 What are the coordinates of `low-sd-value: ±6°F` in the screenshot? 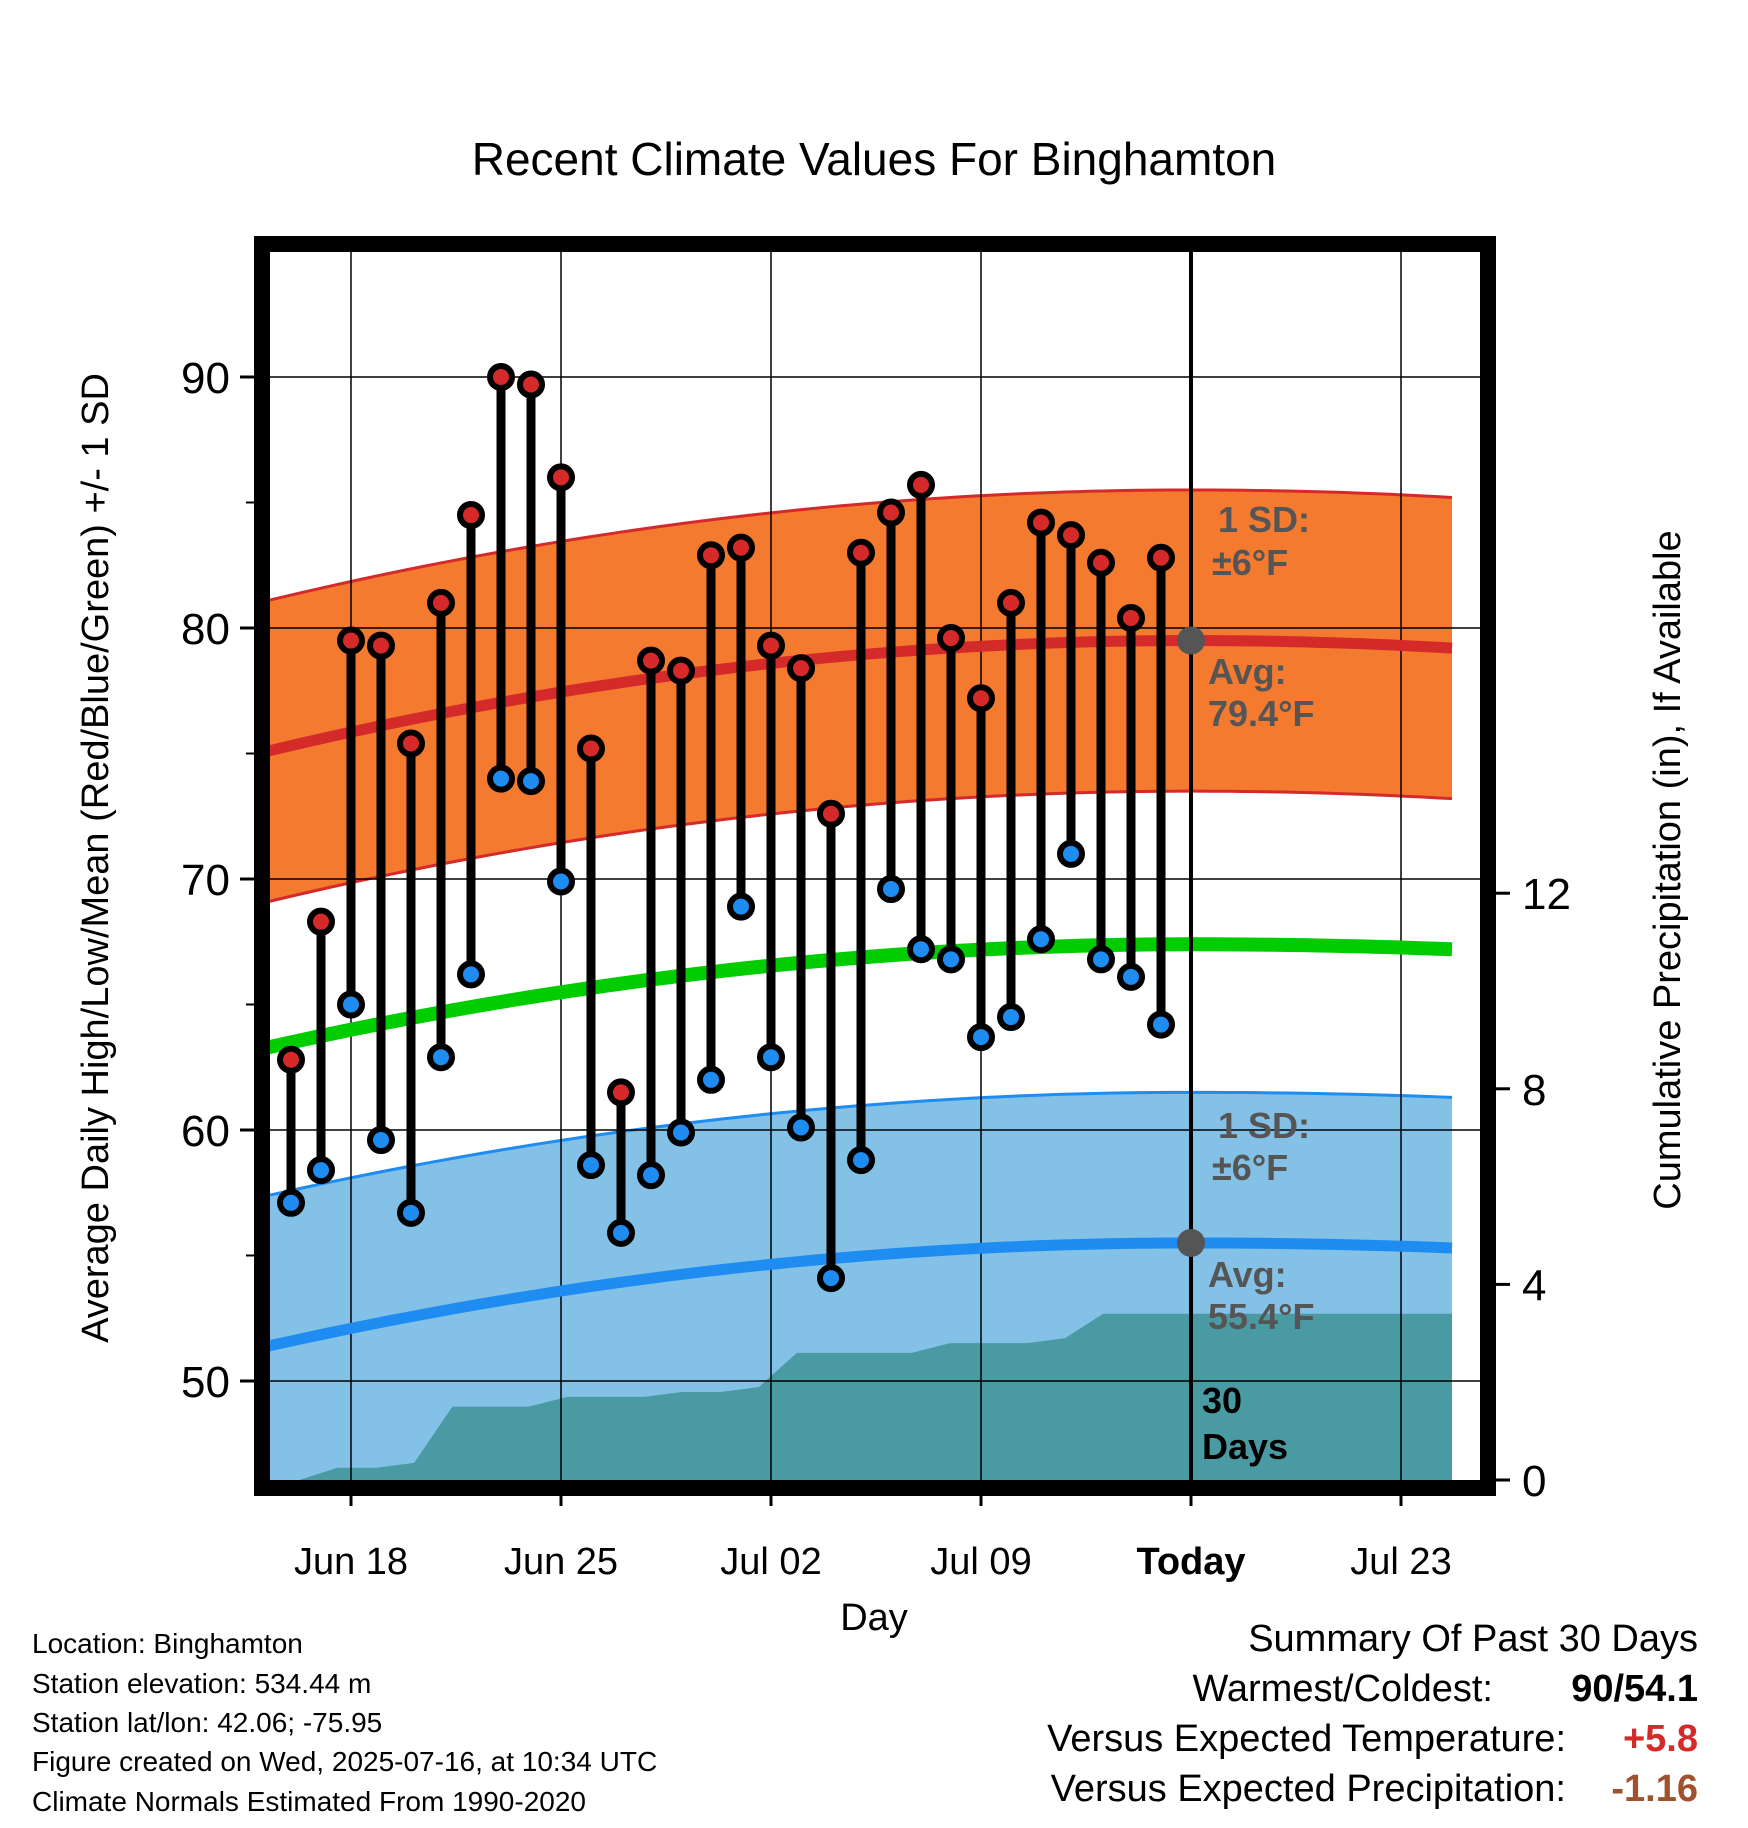 It's located at (1250, 1167).